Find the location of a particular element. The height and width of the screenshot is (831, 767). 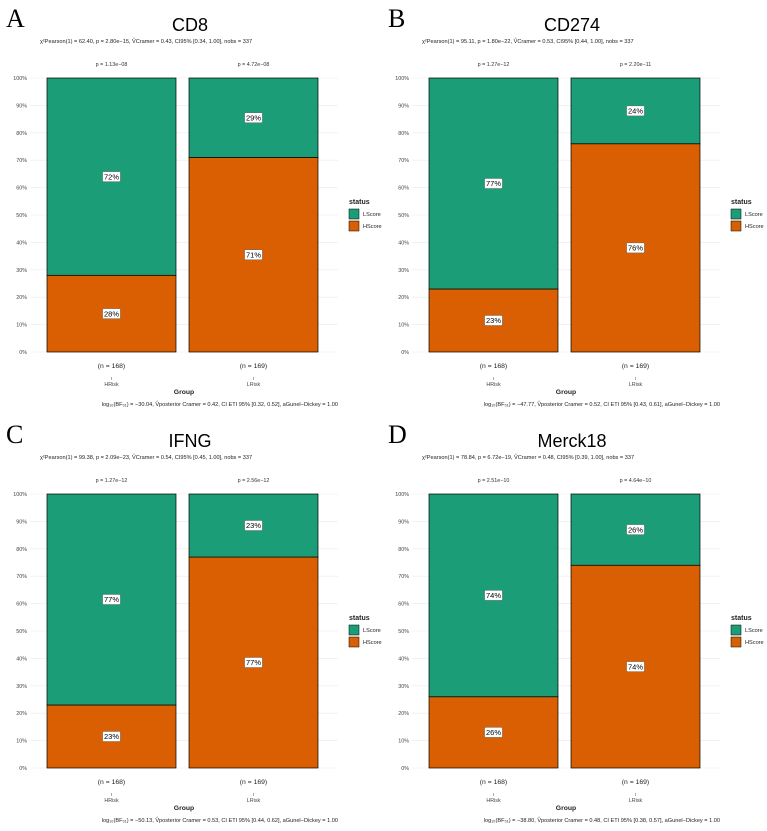

p-value-label: p = 2.20e−11 is located at coordinates (635, 65).